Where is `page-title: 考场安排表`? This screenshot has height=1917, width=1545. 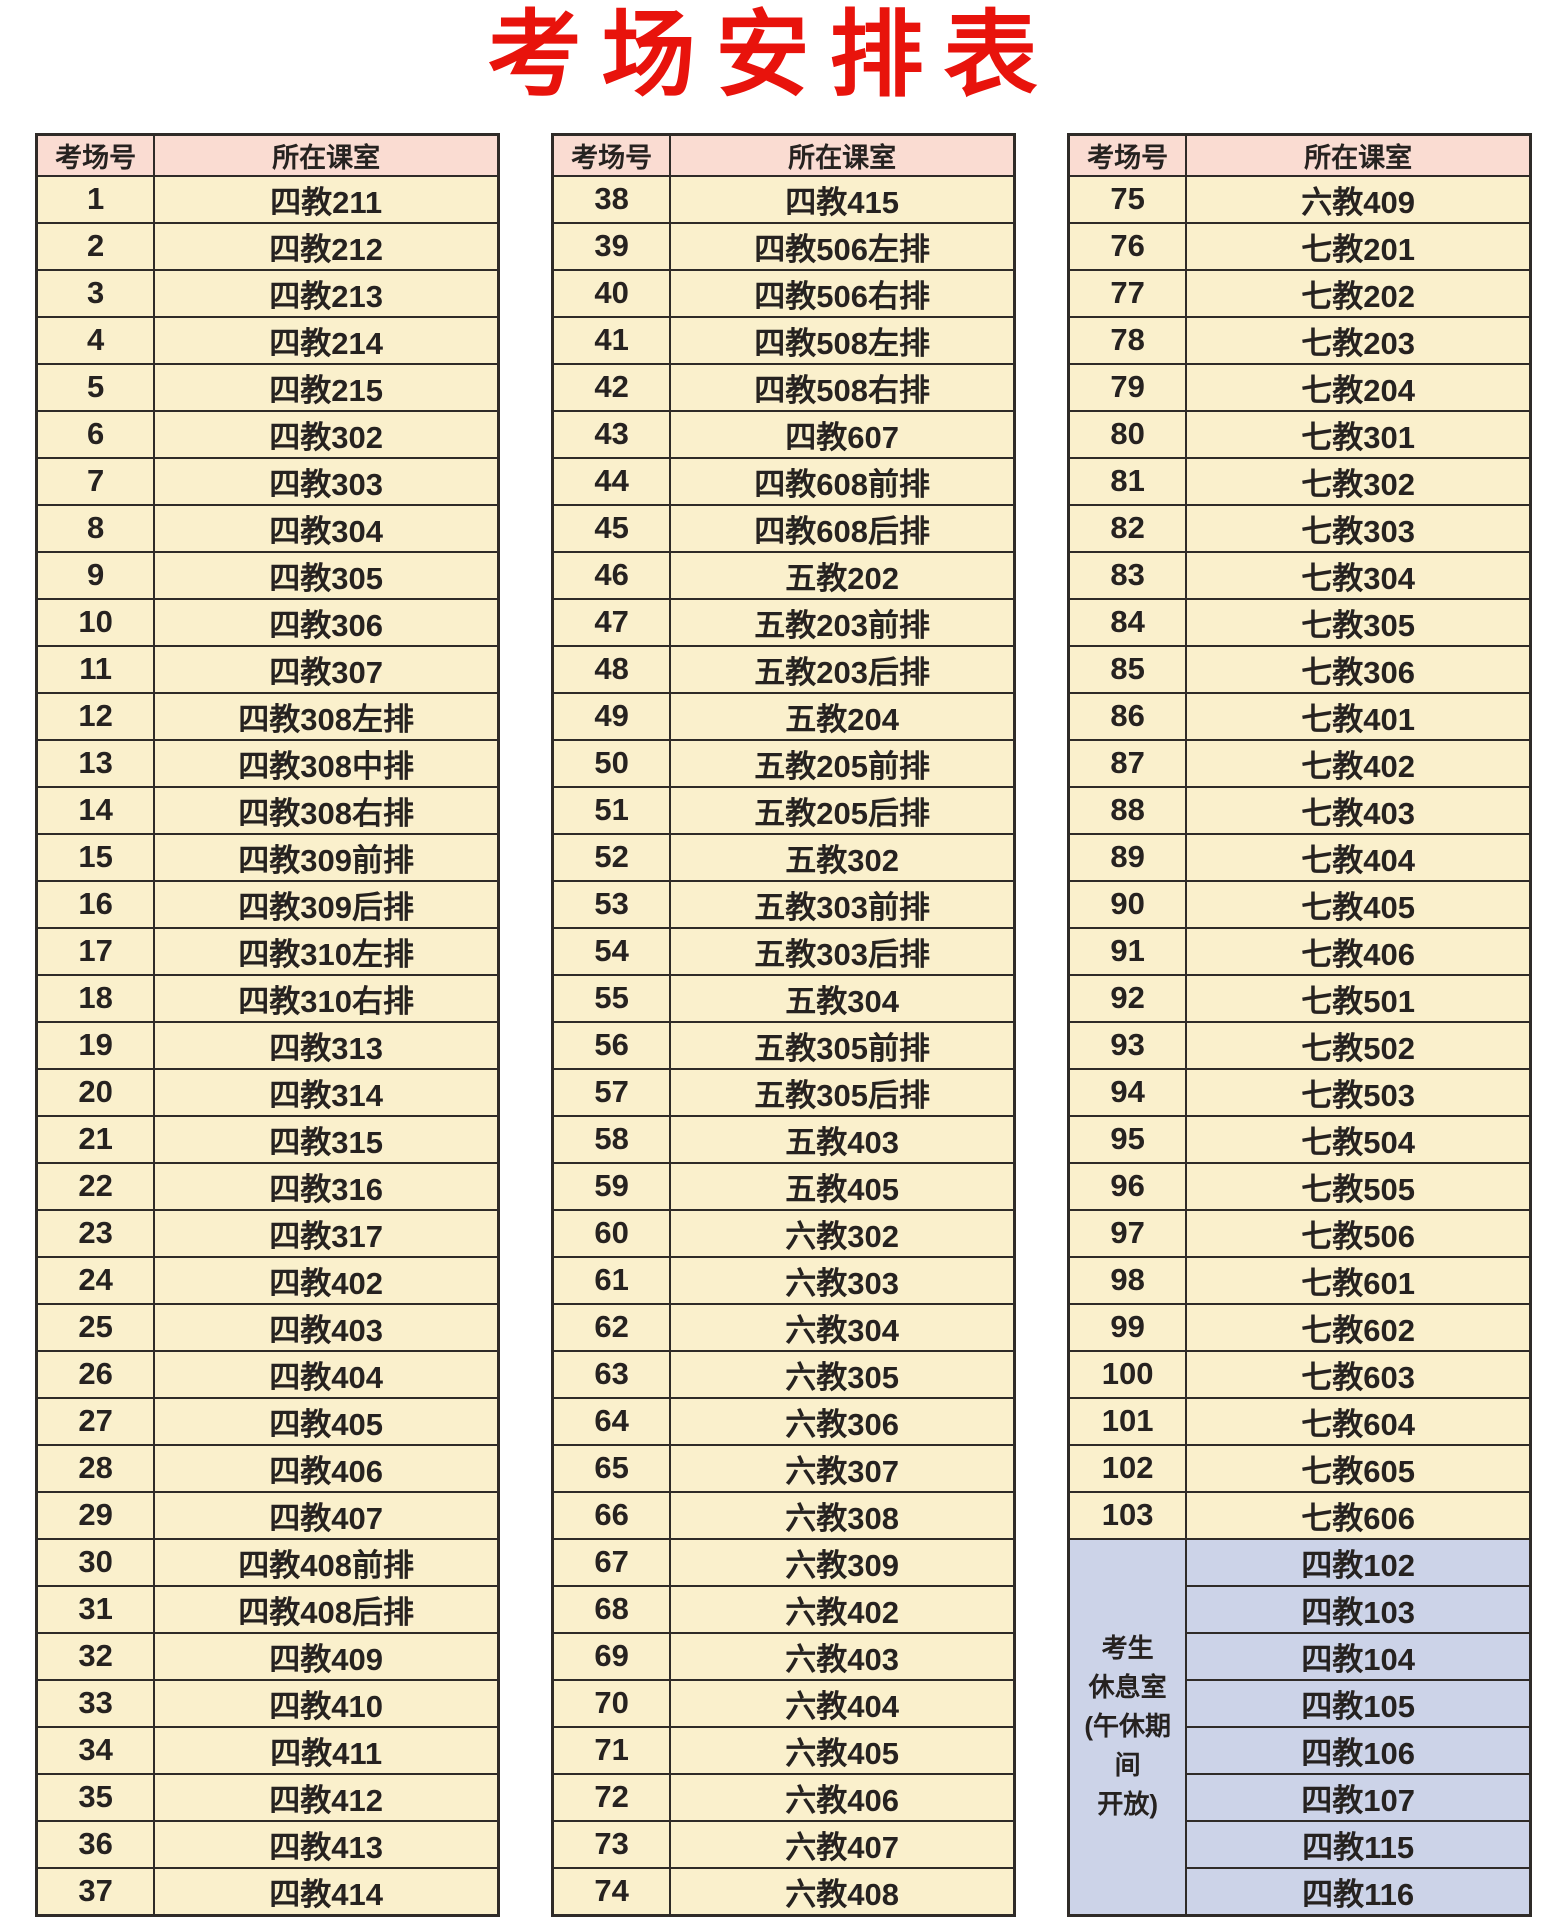
page-title: 考场安排表 is located at coordinates (772, 54).